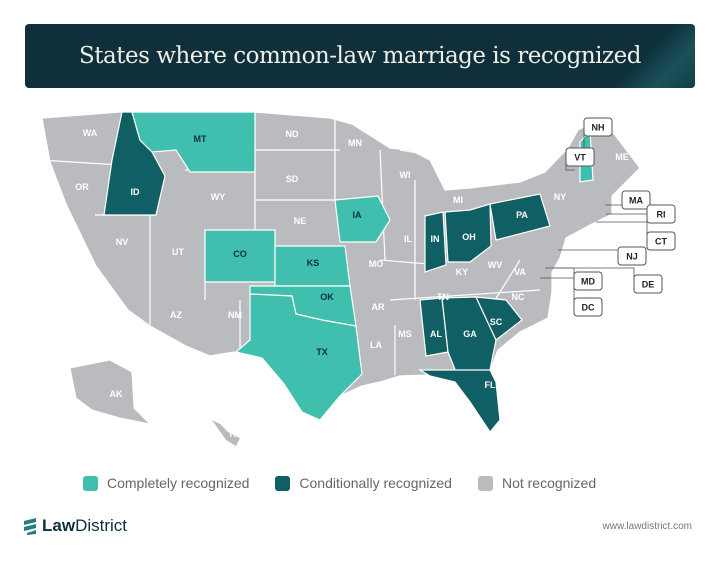 Image resolution: width=720 pixels, height=561 pixels. I want to click on state-label-nd: ND, so click(292, 134).